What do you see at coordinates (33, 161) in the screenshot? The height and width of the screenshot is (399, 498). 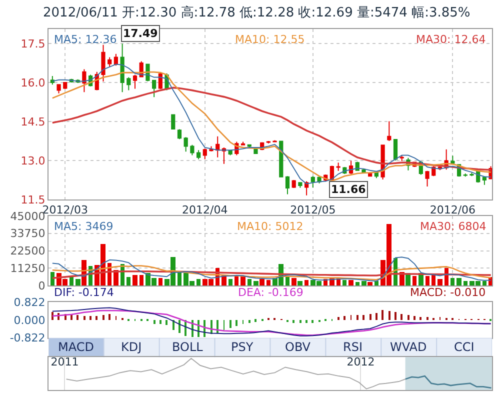 I see `y-tick-label: 13.0` at bounding box center [33, 161].